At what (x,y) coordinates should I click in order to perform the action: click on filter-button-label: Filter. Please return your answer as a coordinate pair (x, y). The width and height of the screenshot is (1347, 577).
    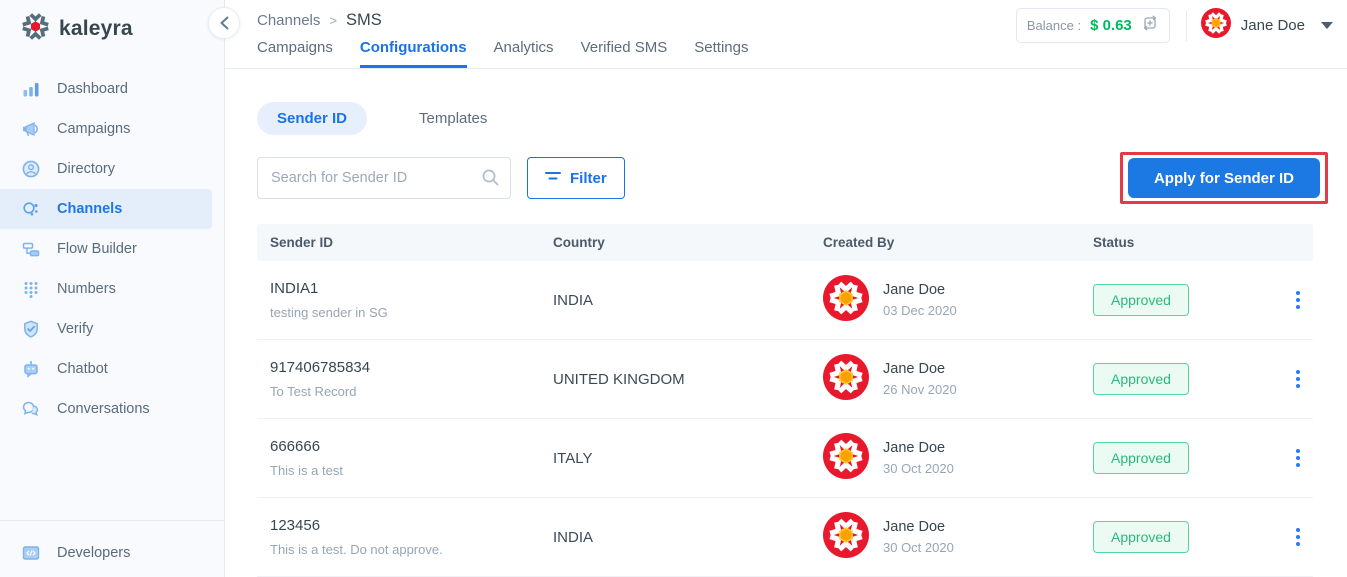
    Looking at the image, I should click on (588, 178).